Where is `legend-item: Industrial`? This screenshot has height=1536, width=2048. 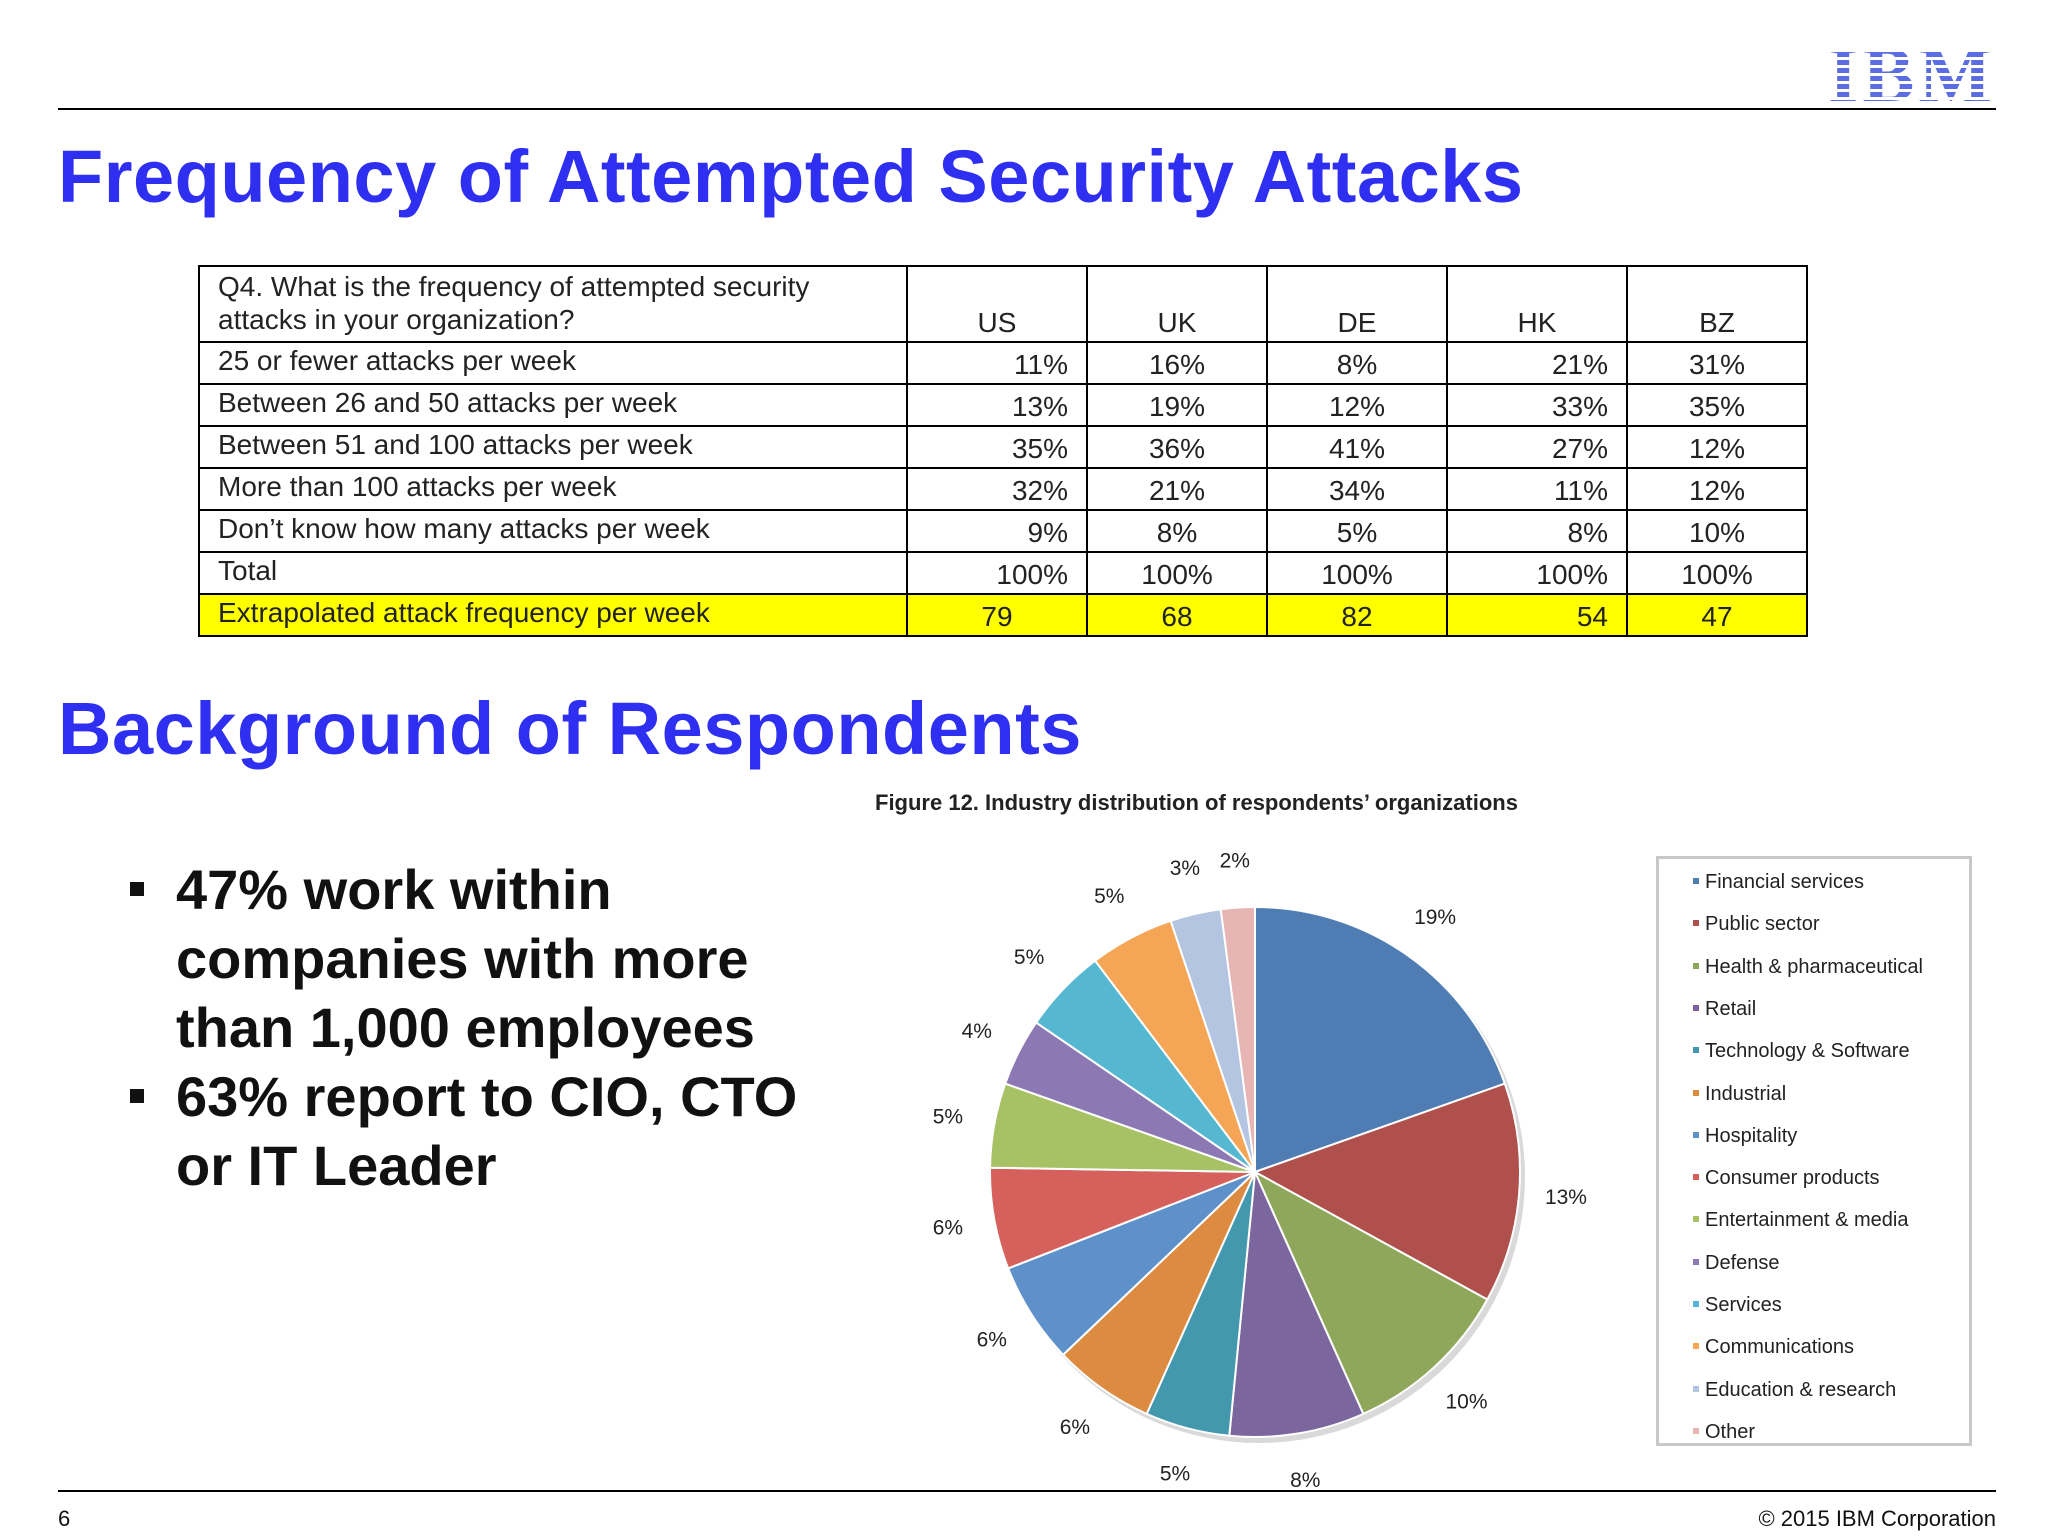 legend-item: Industrial is located at coordinates (1739, 1094).